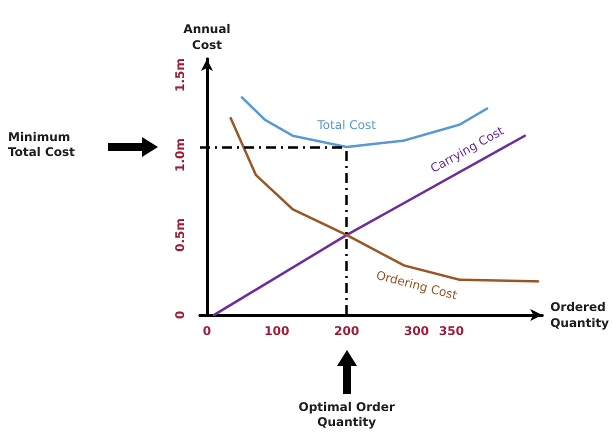 This screenshot has height=445, width=612. What do you see at coordinates (580, 315) in the screenshot?
I see `x-axis-title: Ordered Quantity` at bounding box center [580, 315].